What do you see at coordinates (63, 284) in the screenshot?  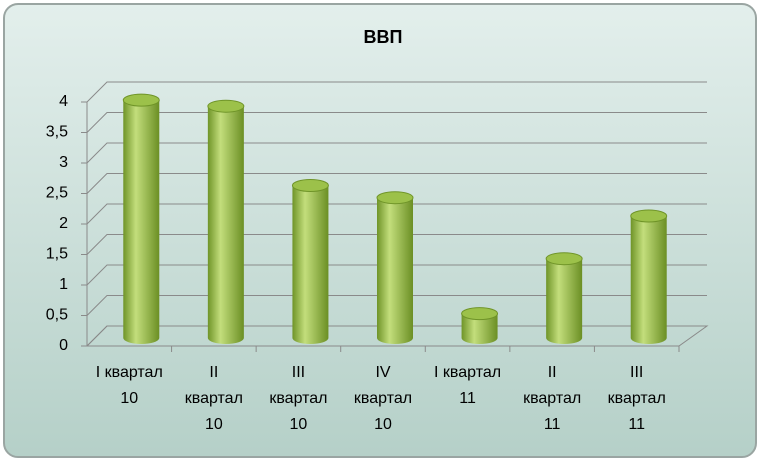 I see `y-tick-label: 1` at bounding box center [63, 284].